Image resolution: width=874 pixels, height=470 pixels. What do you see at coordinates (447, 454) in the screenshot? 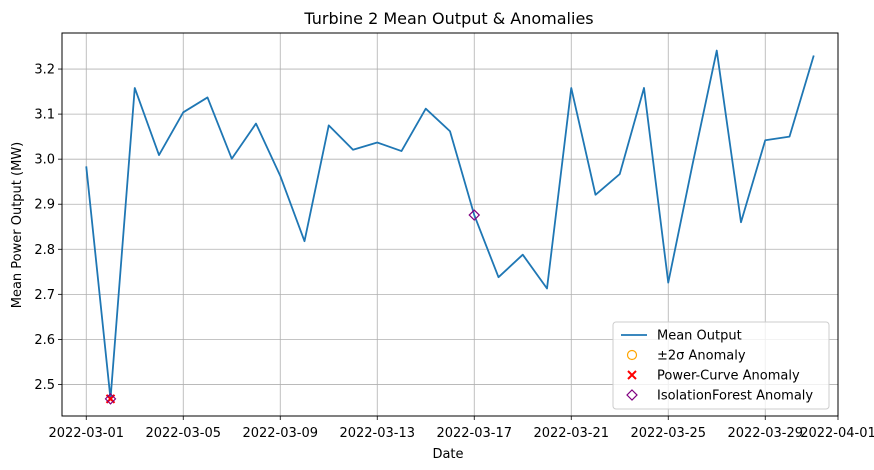
I see `x-axis-title: Date` at bounding box center [447, 454].